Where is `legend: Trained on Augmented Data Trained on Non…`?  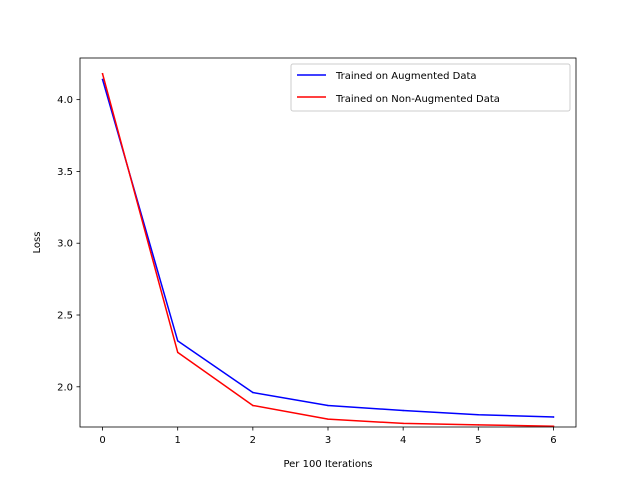 legend: Trained on Augmented Data Trained on Non… is located at coordinates (430, 87).